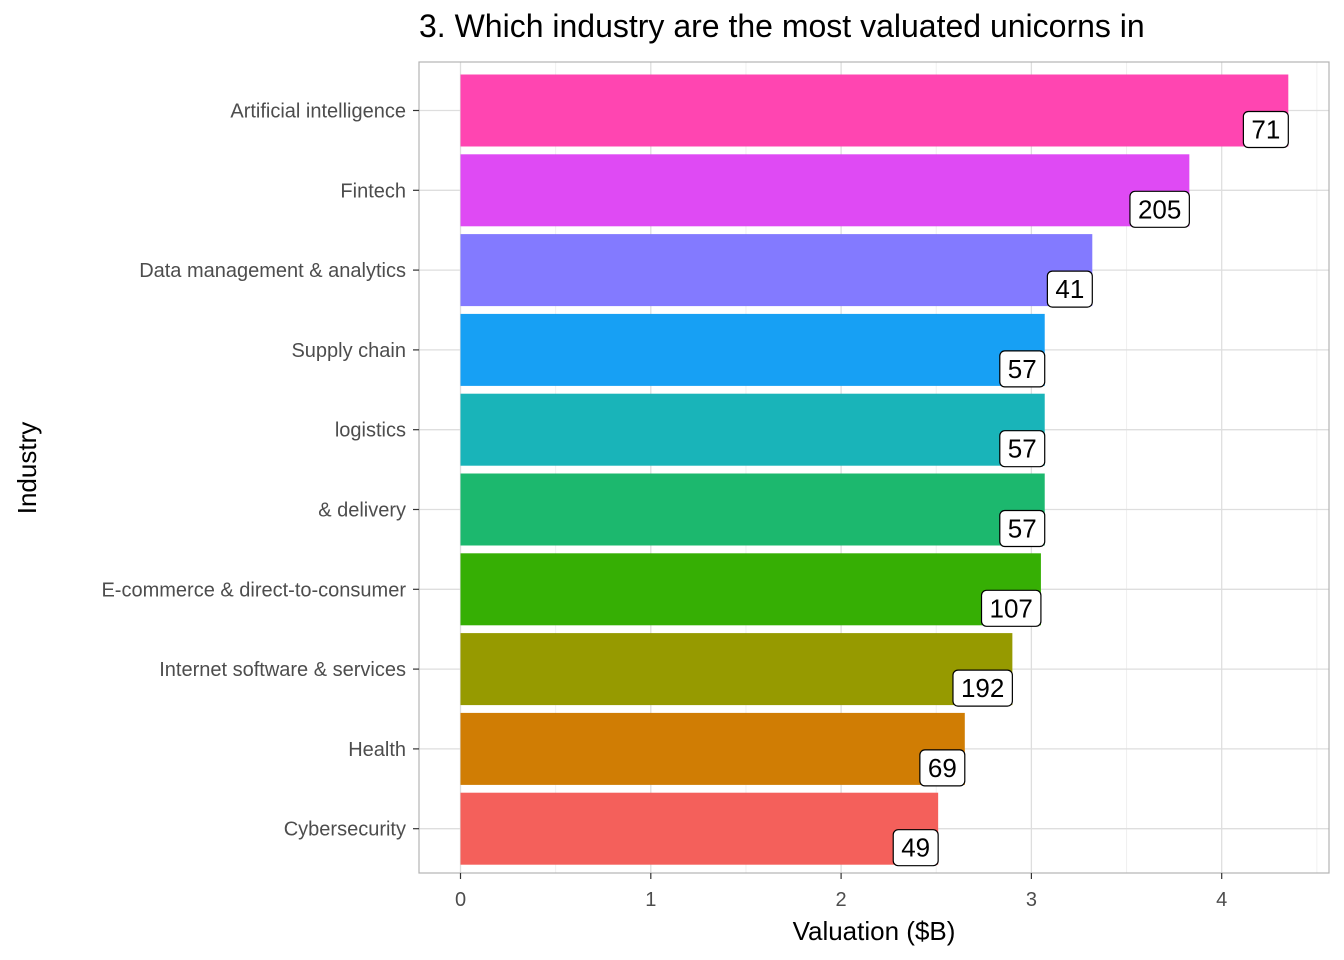 This screenshot has height=960, width=1344. What do you see at coordinates (1031, 900) in the screenshot?
I see `x-tick-label: 3` at bounding box center [1031, 900].